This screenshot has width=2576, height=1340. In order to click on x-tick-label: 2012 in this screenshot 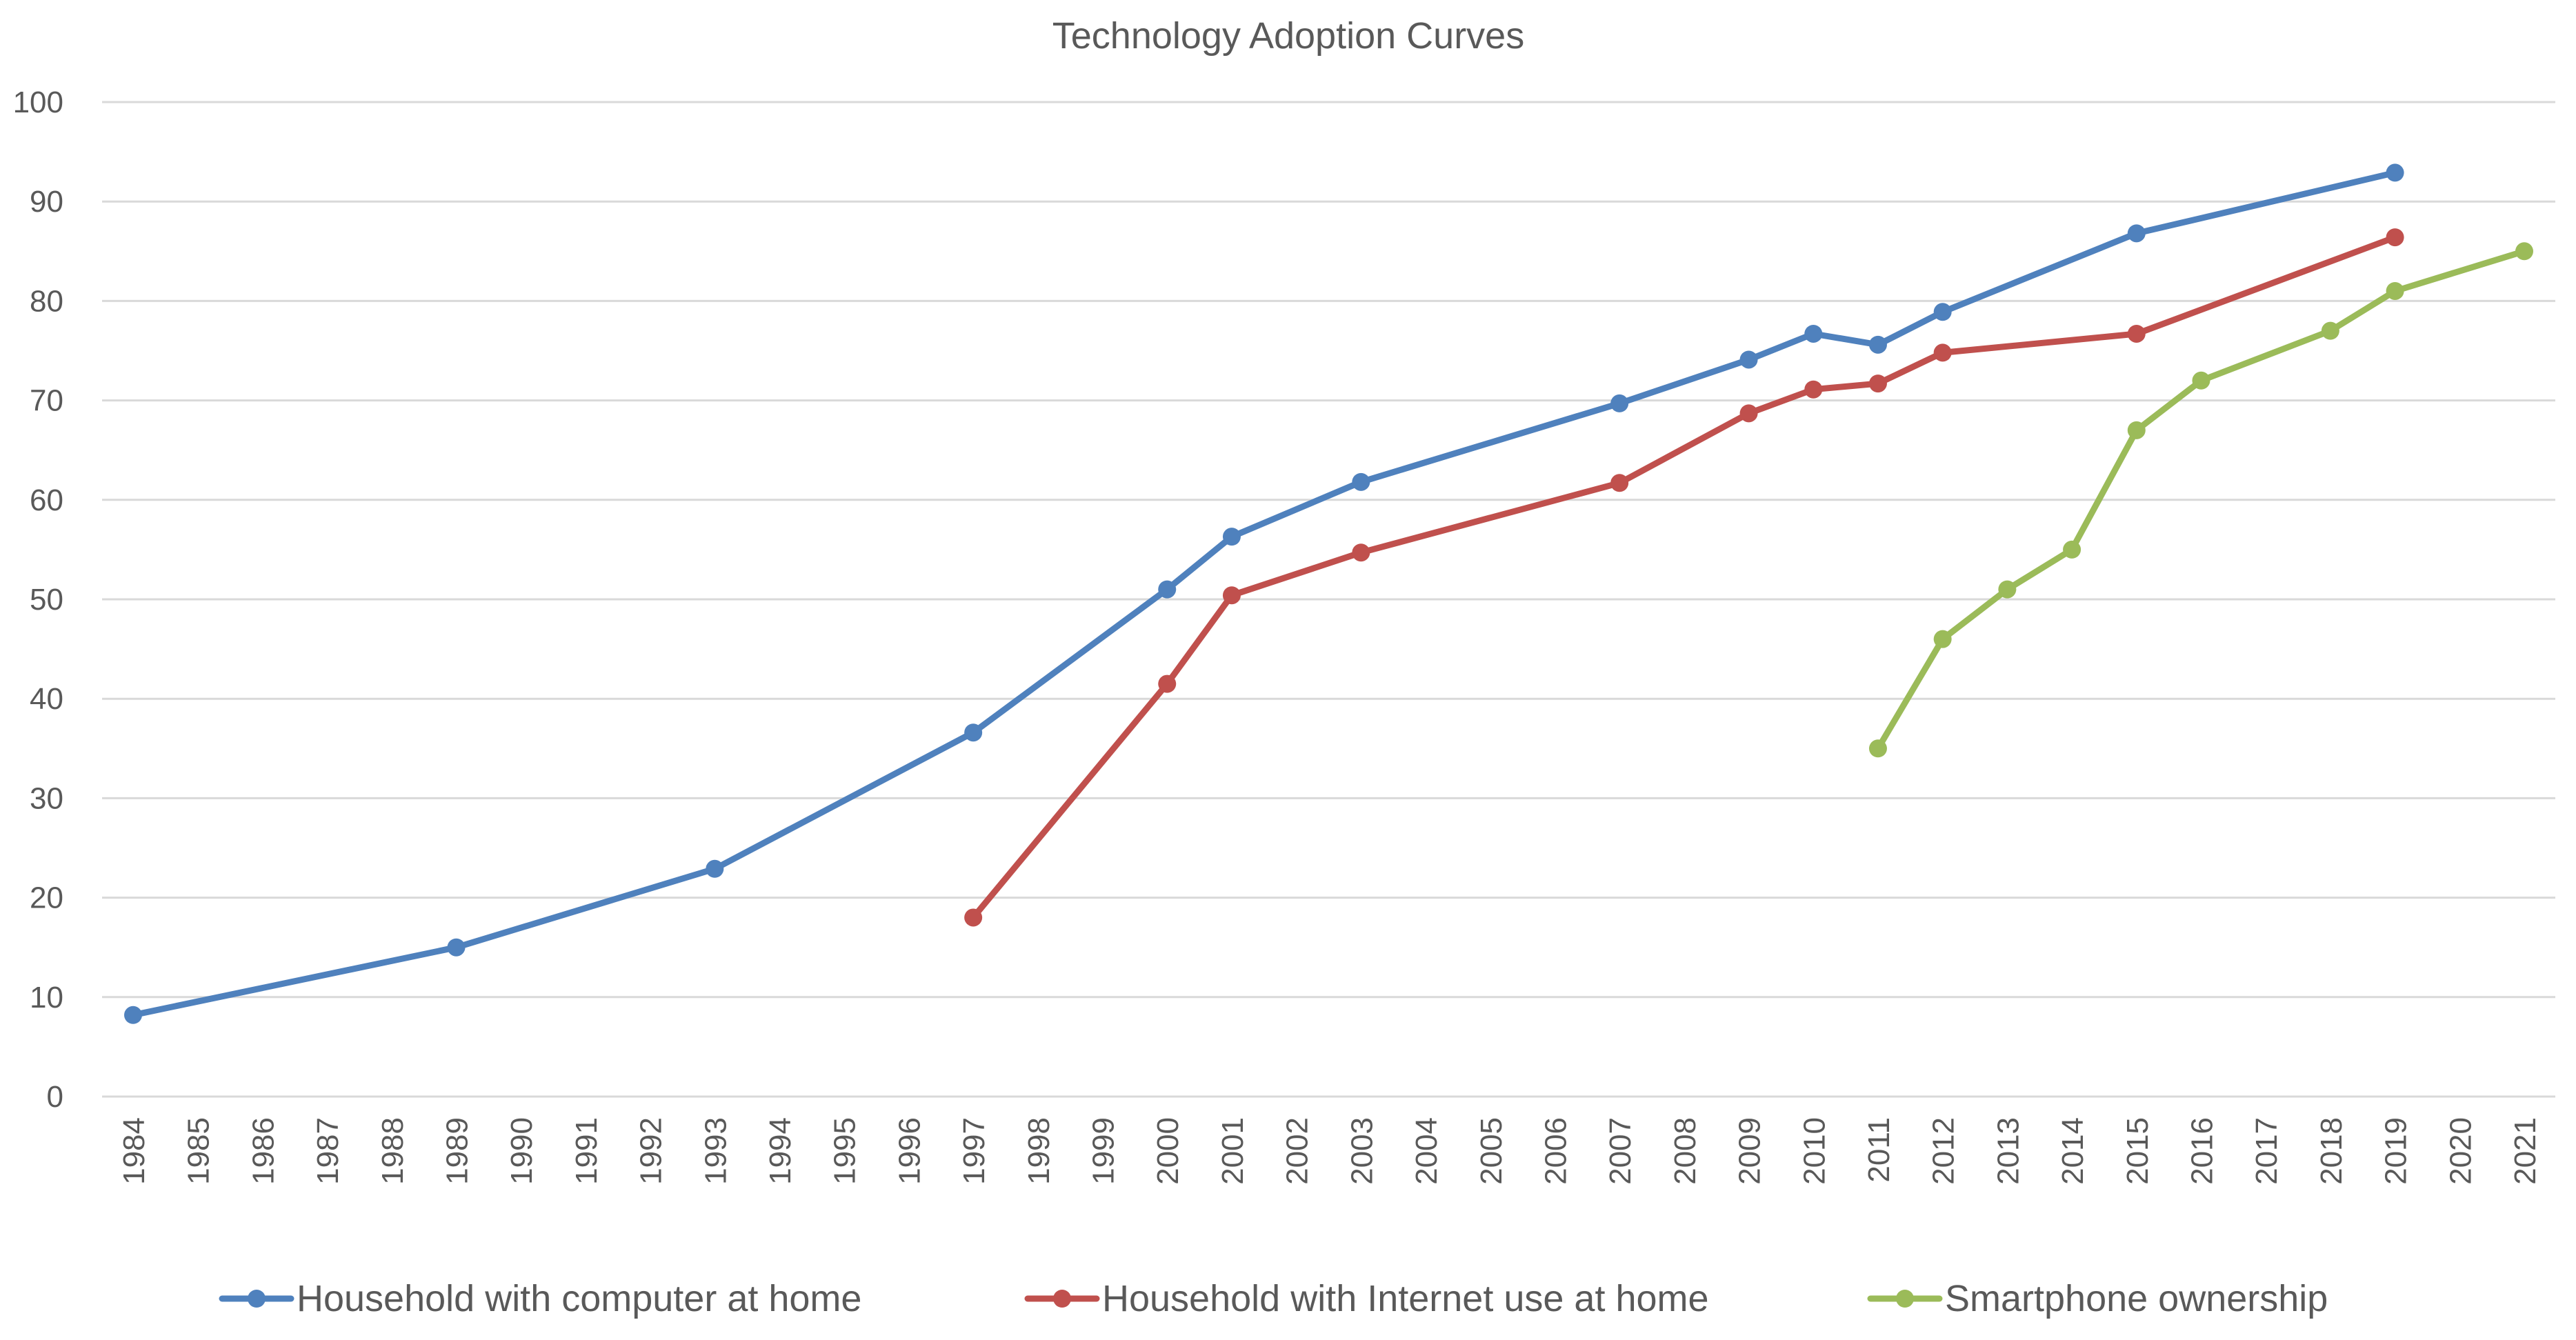, I will do `click(1944, 1151)`.